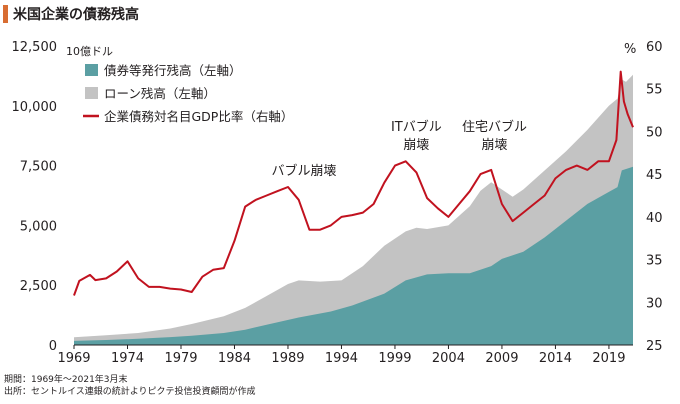 The image size is (680, 404). What do you see at coordinates (180, 358) in the screenshot?
I see `x-tick-label: 1979` at bounding box center [180, 358].